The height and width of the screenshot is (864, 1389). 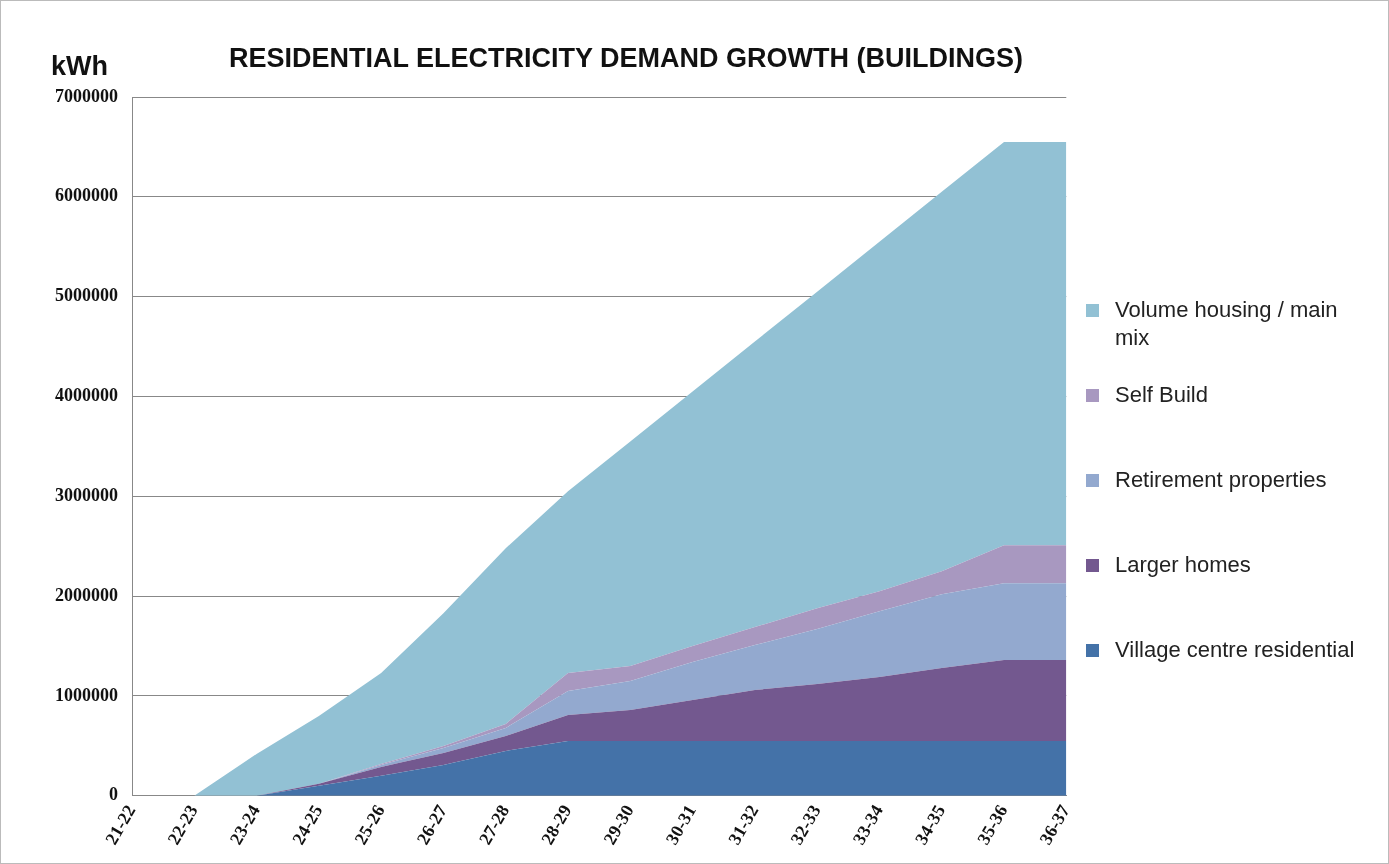 I want to click on y-tick-label: 3000000, so click(x=86, y=494).